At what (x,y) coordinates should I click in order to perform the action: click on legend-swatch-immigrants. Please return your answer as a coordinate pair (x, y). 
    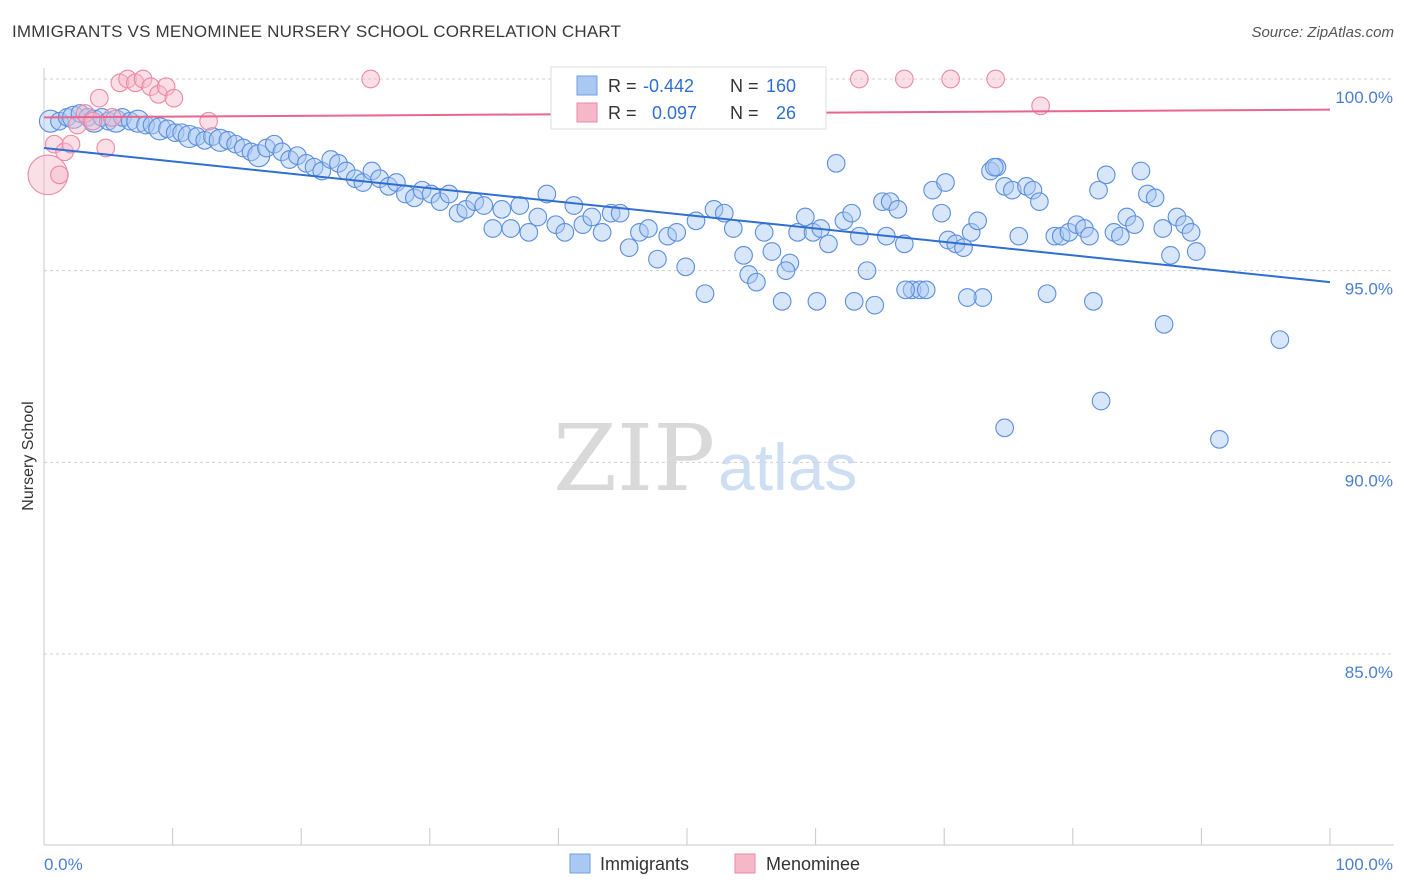
    Looking at the image, I should click on (587, 85).